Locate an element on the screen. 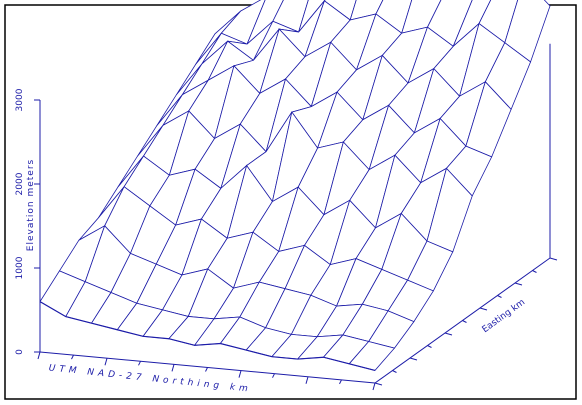 The height and width of the screenshot is (405, 582). z-tick-label: 2000 is located at coordinates (20, 183).